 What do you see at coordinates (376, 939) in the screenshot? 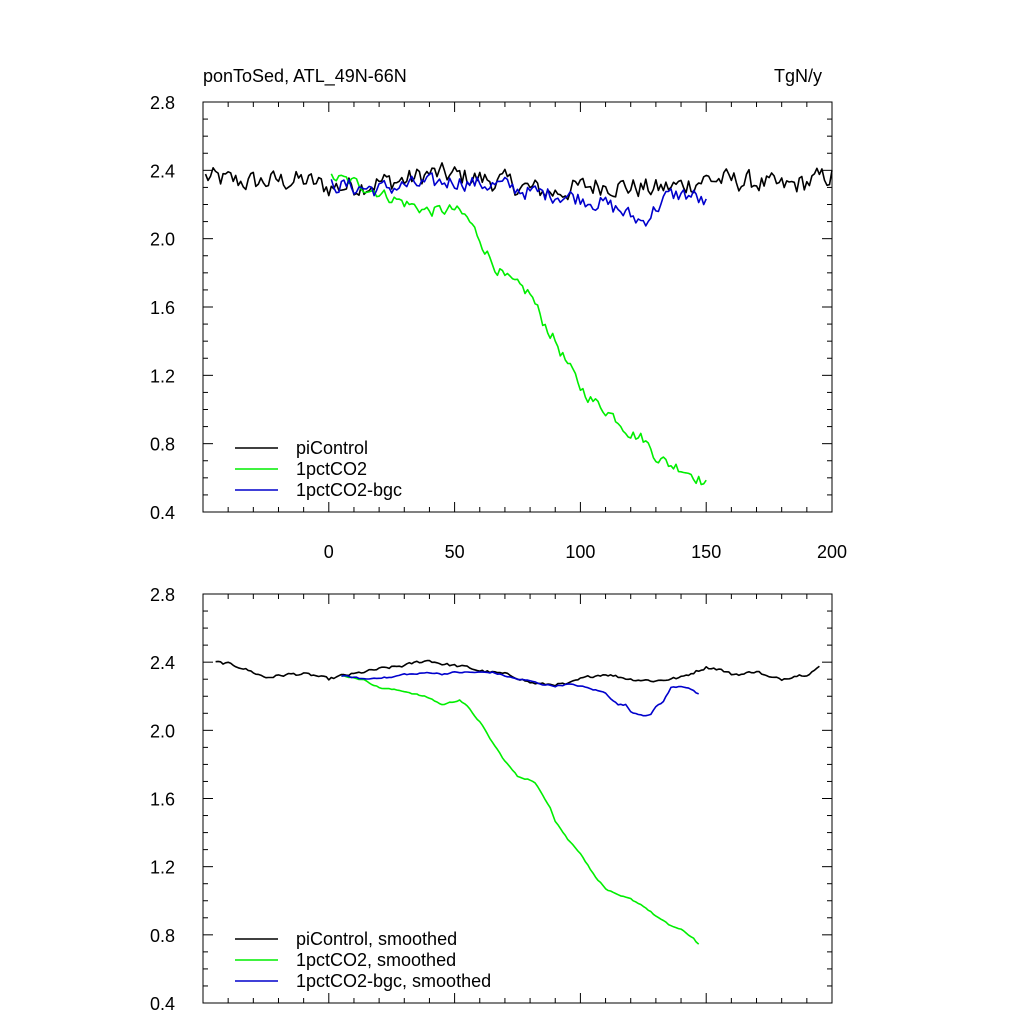
I see `bottom-legend-label-0: piControl, smoothed` at bounding box center [376, 939].